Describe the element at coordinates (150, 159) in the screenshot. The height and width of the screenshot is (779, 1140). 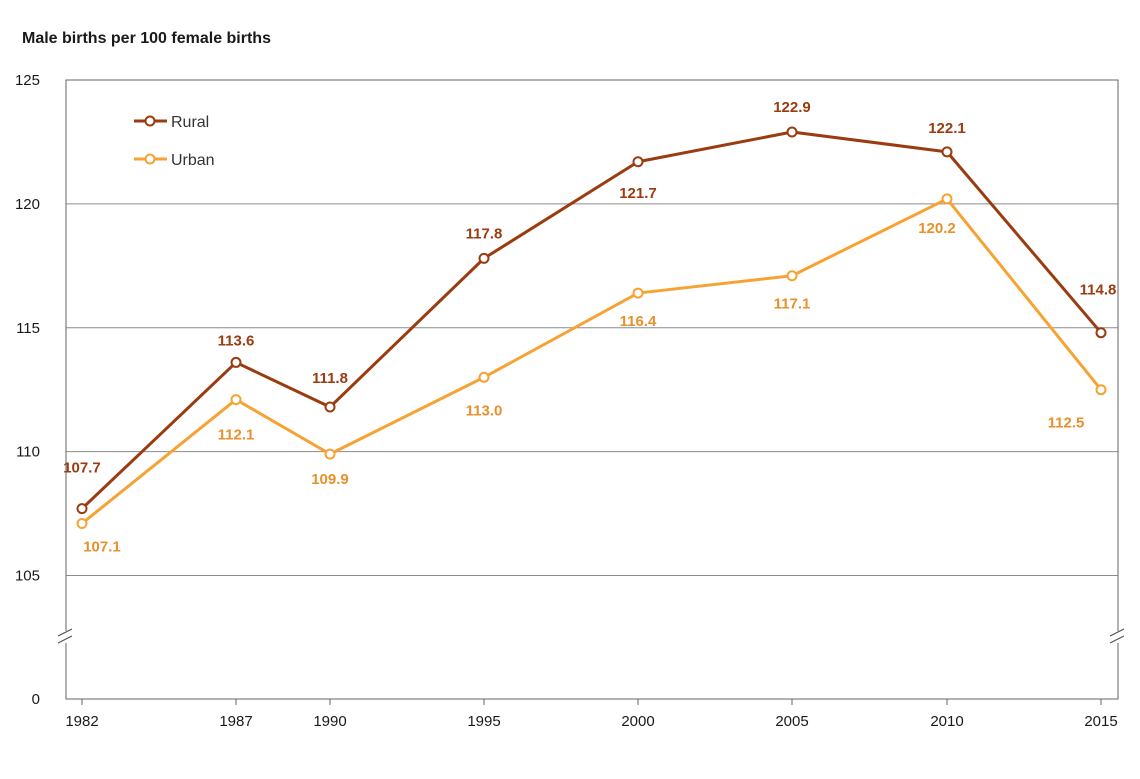
I see `legend-marker-urban` at that location.